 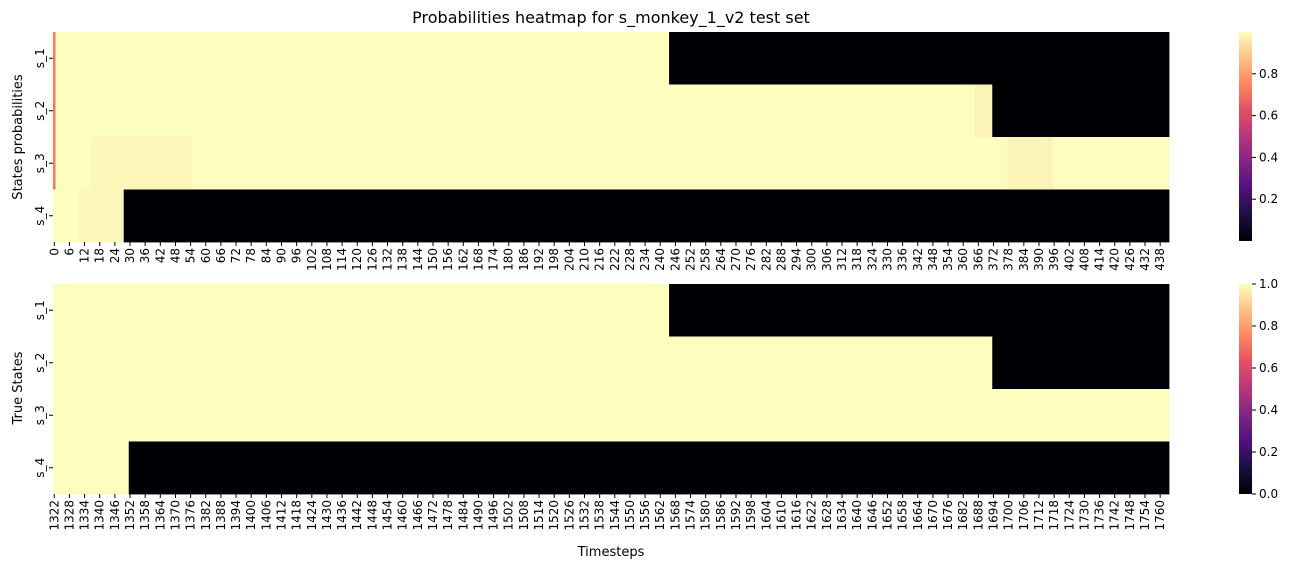 I want to click on bot-x-tick-label: 1532, so click(x=584, y=515).